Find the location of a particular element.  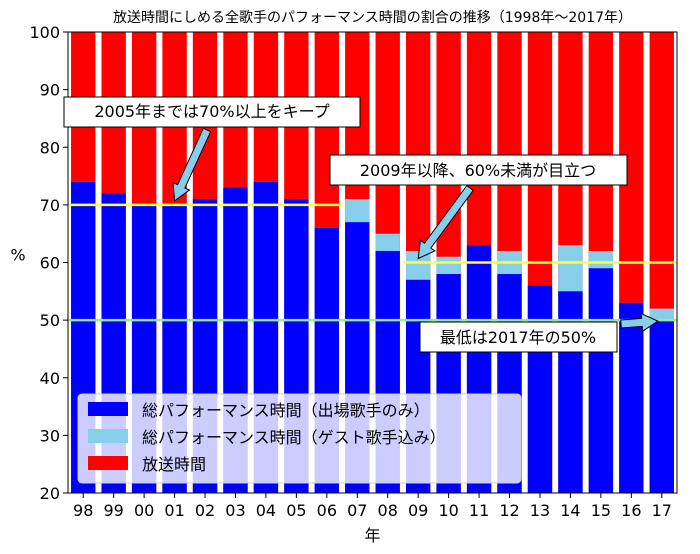

x-tick-label-11: 11 is located at coordinates (479, 510).